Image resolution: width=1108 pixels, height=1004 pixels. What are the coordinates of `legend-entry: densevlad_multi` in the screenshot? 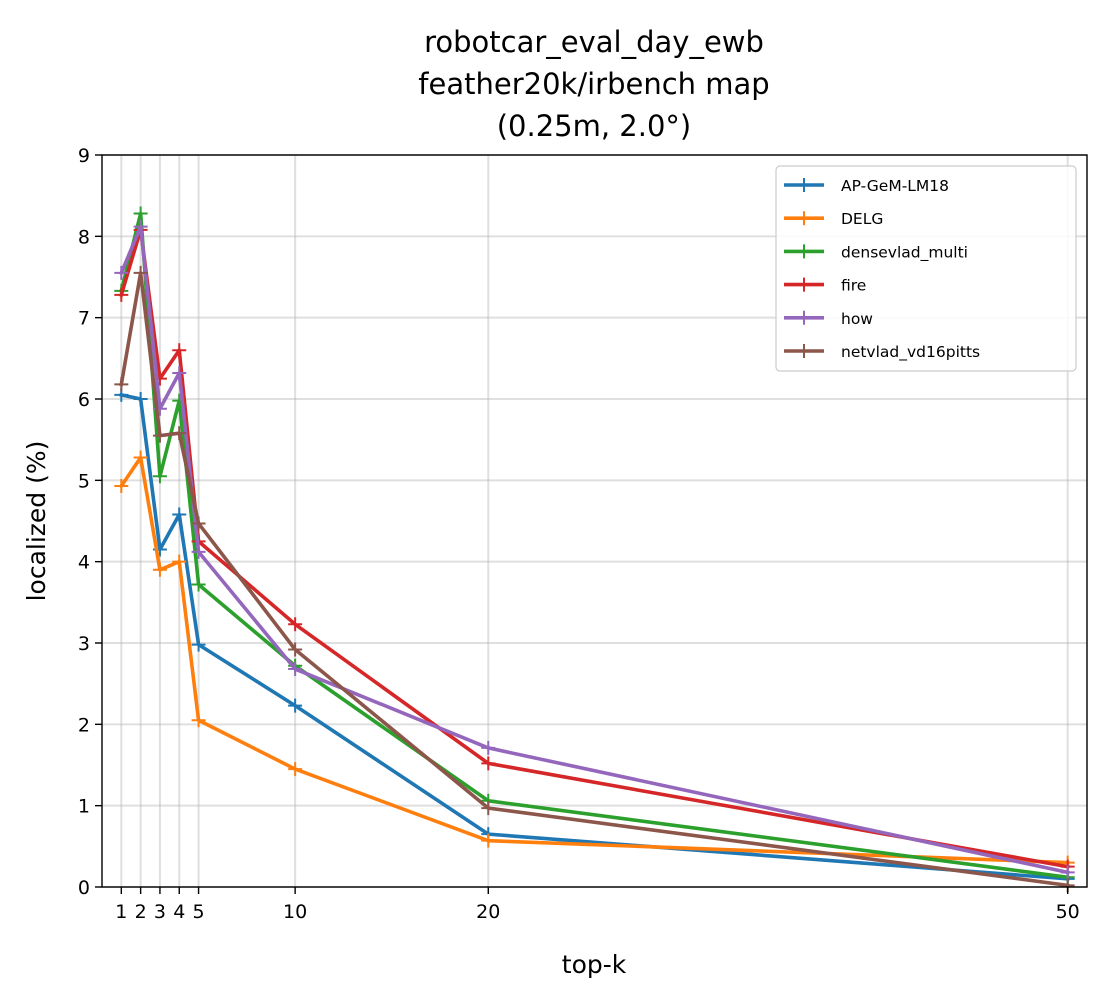 It's located at (876, 252).